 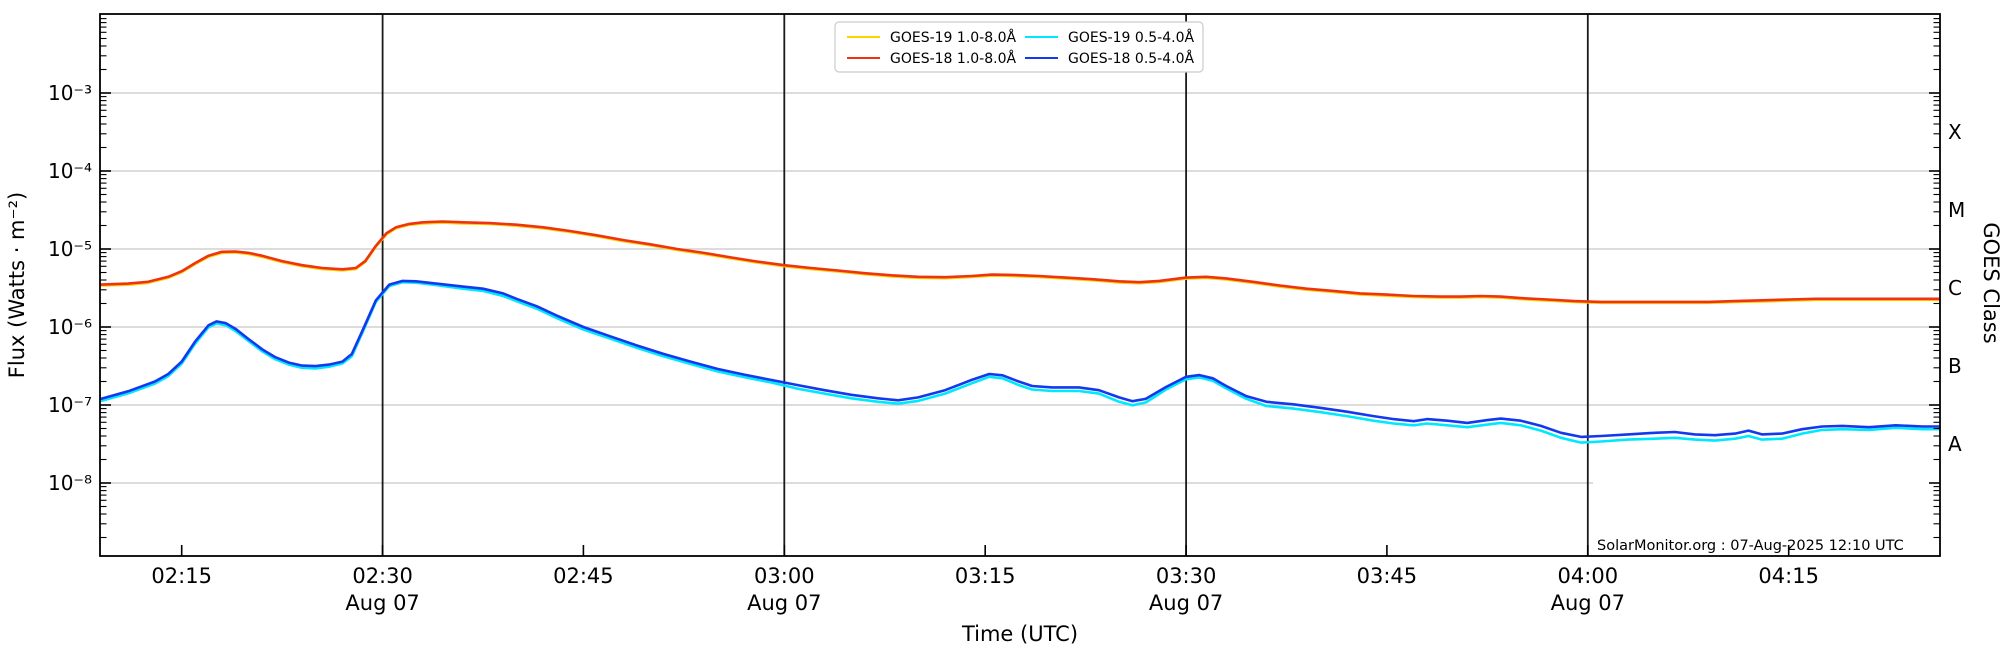 I want to click on watermark-backdrop, so click(x=1766, y=514).